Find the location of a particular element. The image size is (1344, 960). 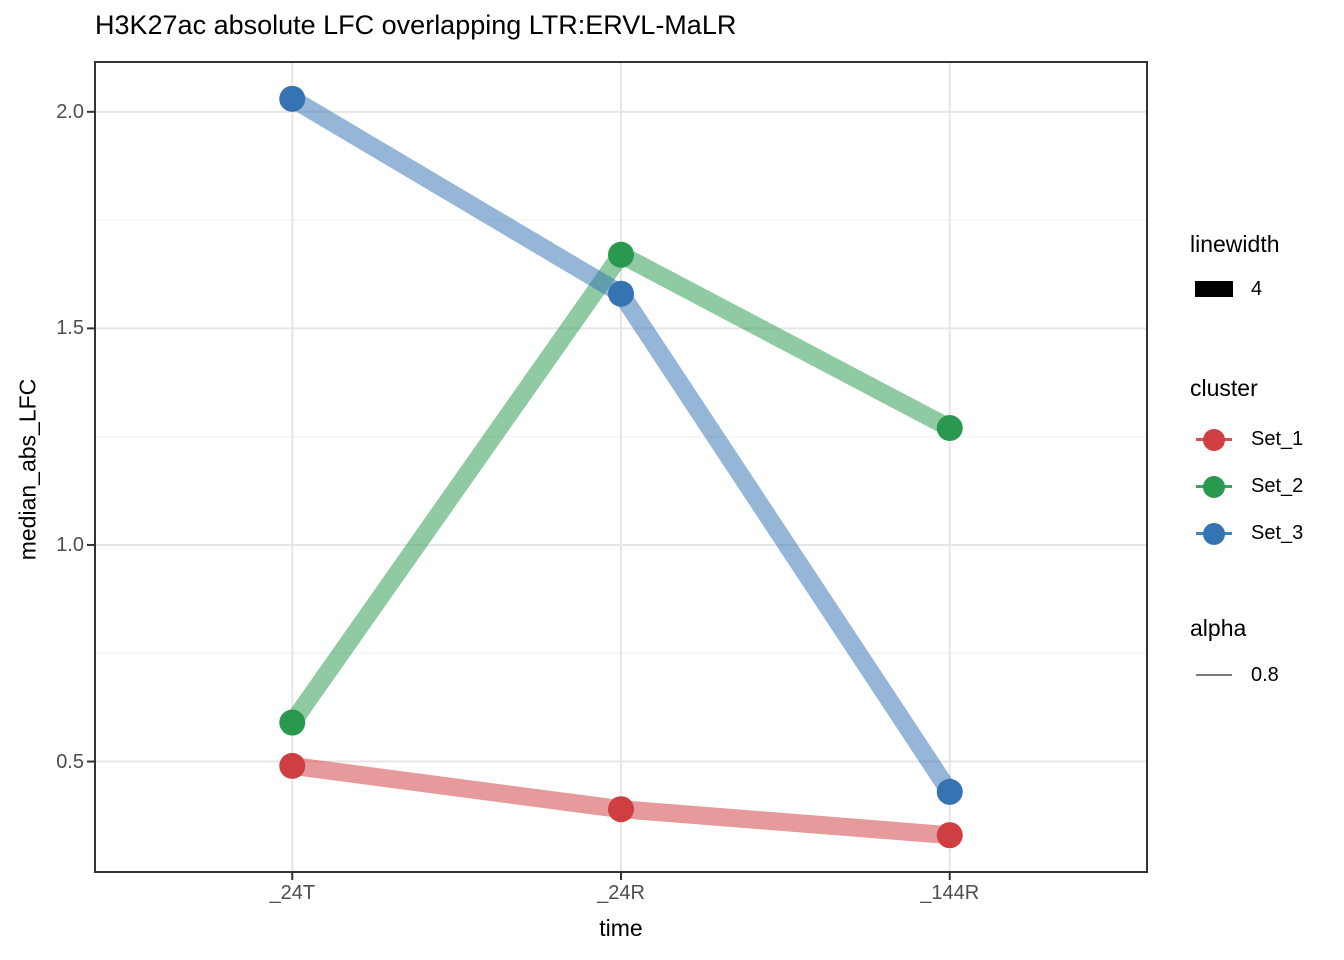

x-axis-title: time is located at coordinates (621, 928).